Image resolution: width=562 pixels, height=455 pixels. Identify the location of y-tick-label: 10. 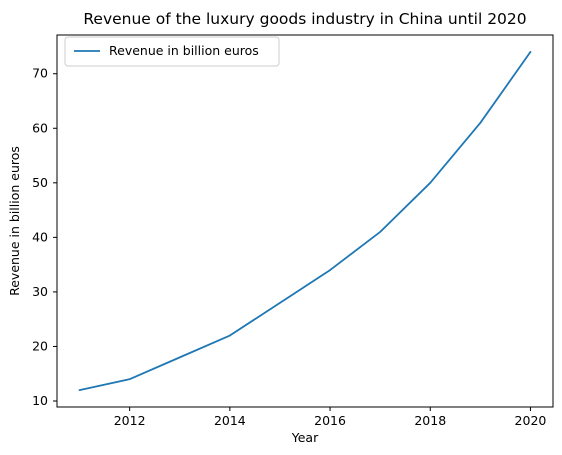
(40, 400).